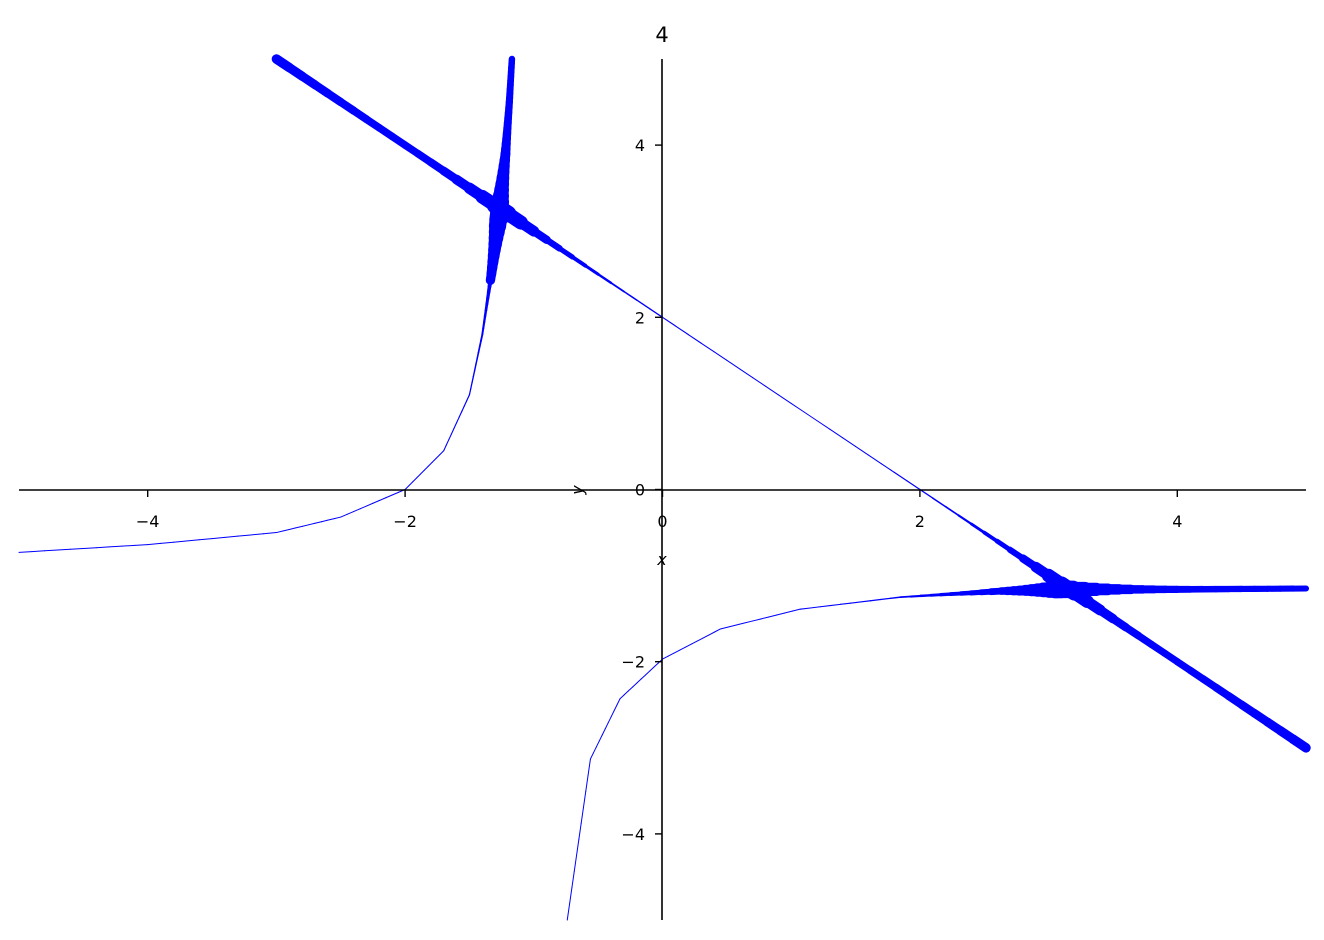 This screenshot has height=940, width=1324. I want to click on x-tick-label: −2, so click(405, 521).